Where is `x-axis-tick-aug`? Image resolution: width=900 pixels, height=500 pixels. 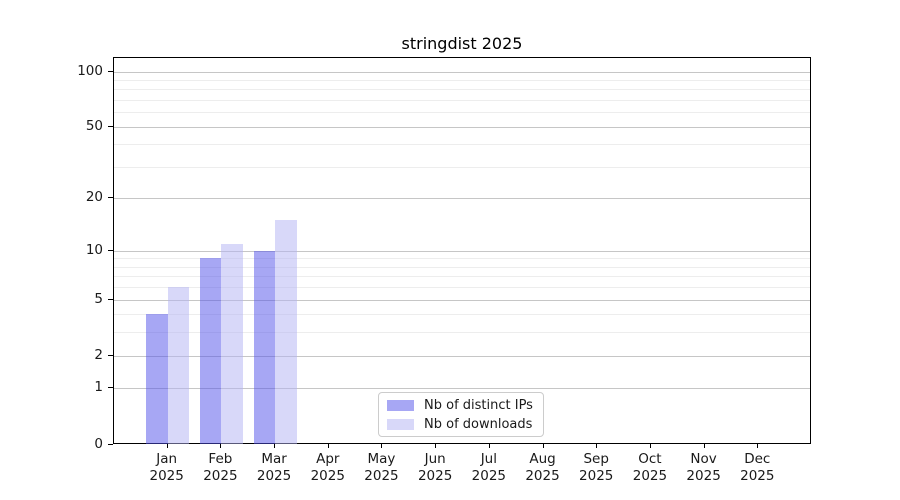
x-axis-tick-aug is located at coordinates (543, 446).